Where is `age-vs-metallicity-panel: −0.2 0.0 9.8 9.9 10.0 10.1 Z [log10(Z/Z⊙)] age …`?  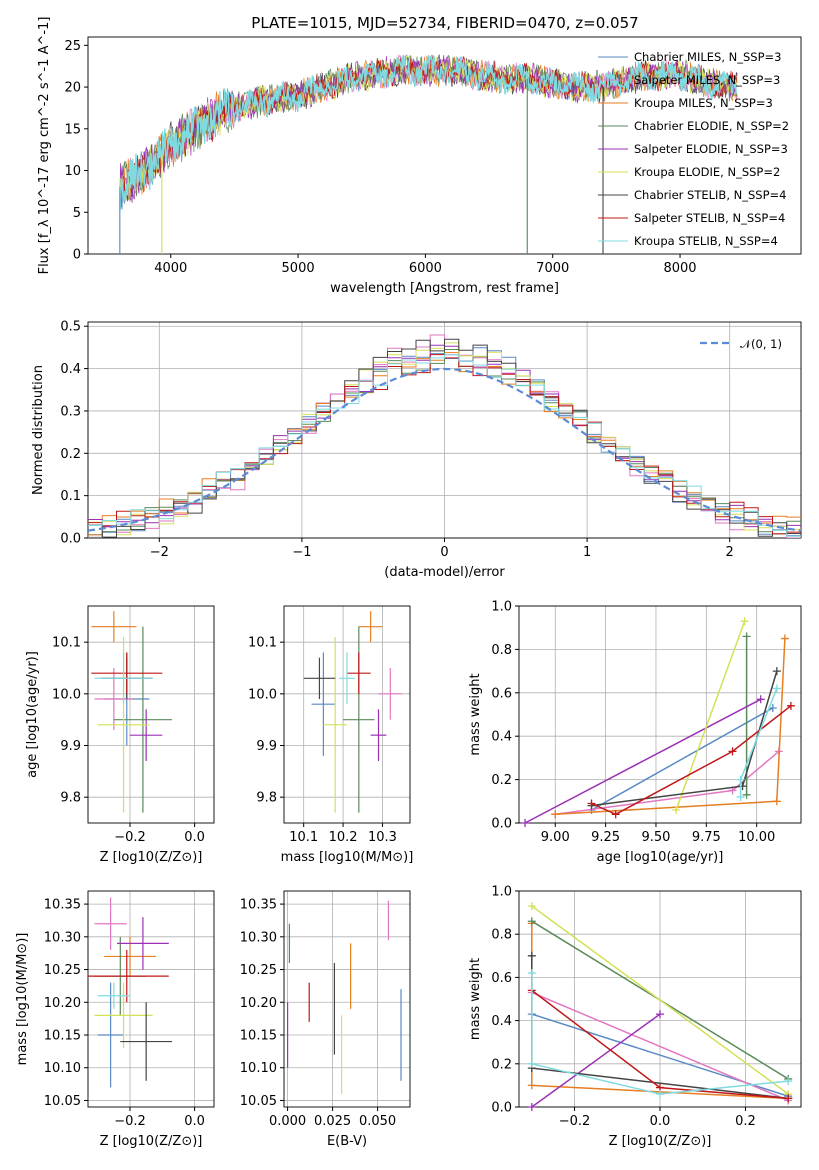
age-vs-metallicity-panel: −0.2 0.0 9.8 9.9 10.0 10.1 Z [log10(Z/Z⊙)] age … is located at coordinates (120, 735).